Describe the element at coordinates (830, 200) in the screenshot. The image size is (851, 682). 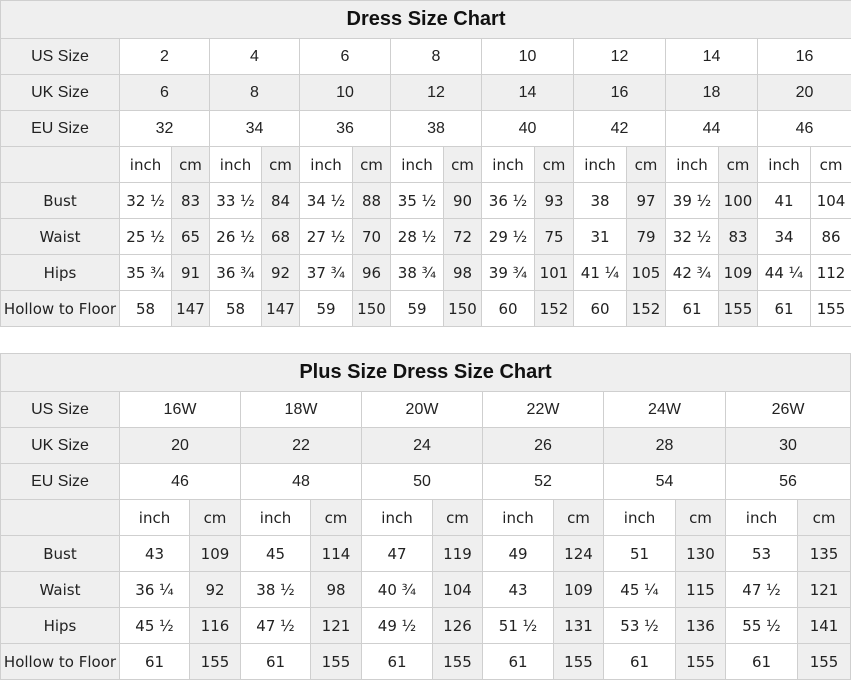
I see `cm-value: 104` at that location.